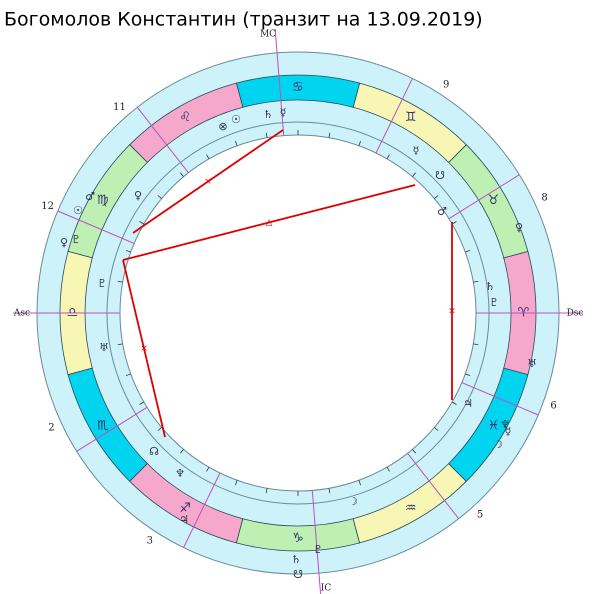  What do you see at coordinates (298, 574) in the screenshot?
I see `transit-planet: ☋` at bounding box center [298, 574].